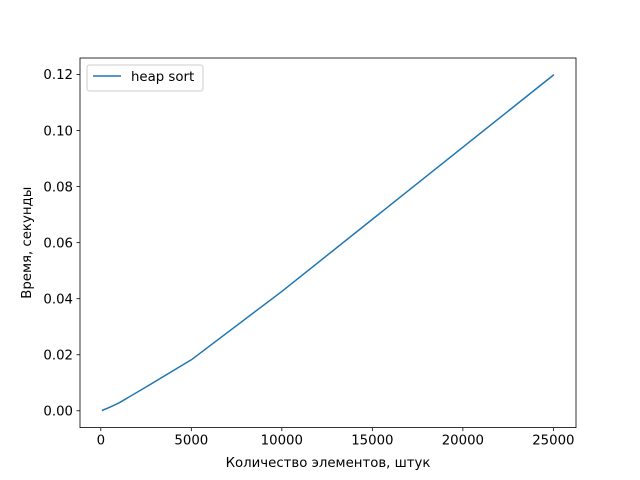 The width and height of the screenshot is (640, 480). I want to click on x-tick-label: 0, so click(101, 441).